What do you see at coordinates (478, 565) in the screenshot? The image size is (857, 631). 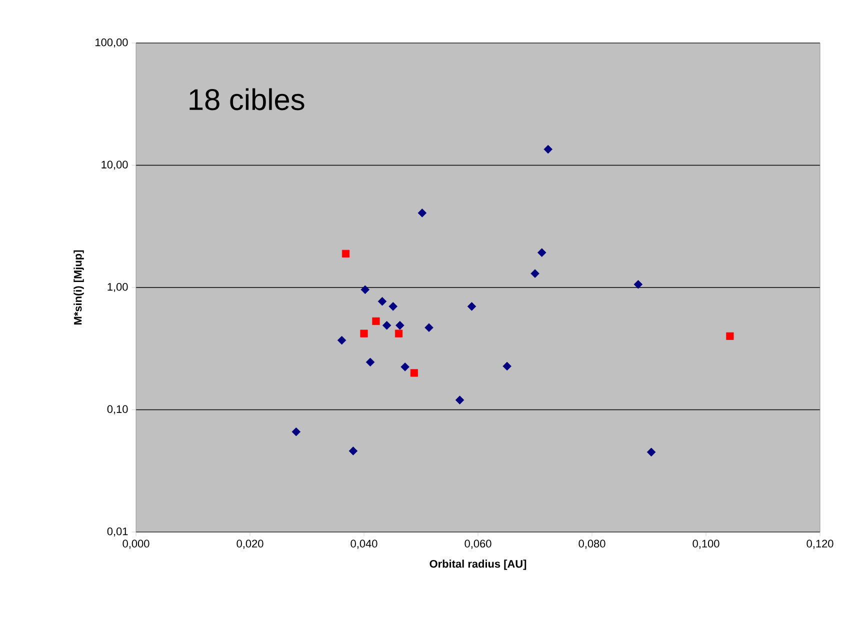 I see `x-axis-title: Orbital radius [AU]` at bounding box center [478, 565].